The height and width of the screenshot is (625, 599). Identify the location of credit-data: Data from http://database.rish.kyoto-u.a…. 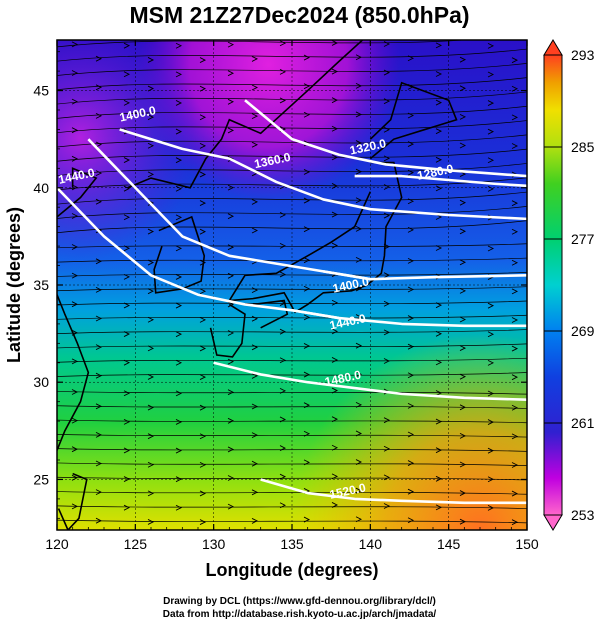
(299, 614).